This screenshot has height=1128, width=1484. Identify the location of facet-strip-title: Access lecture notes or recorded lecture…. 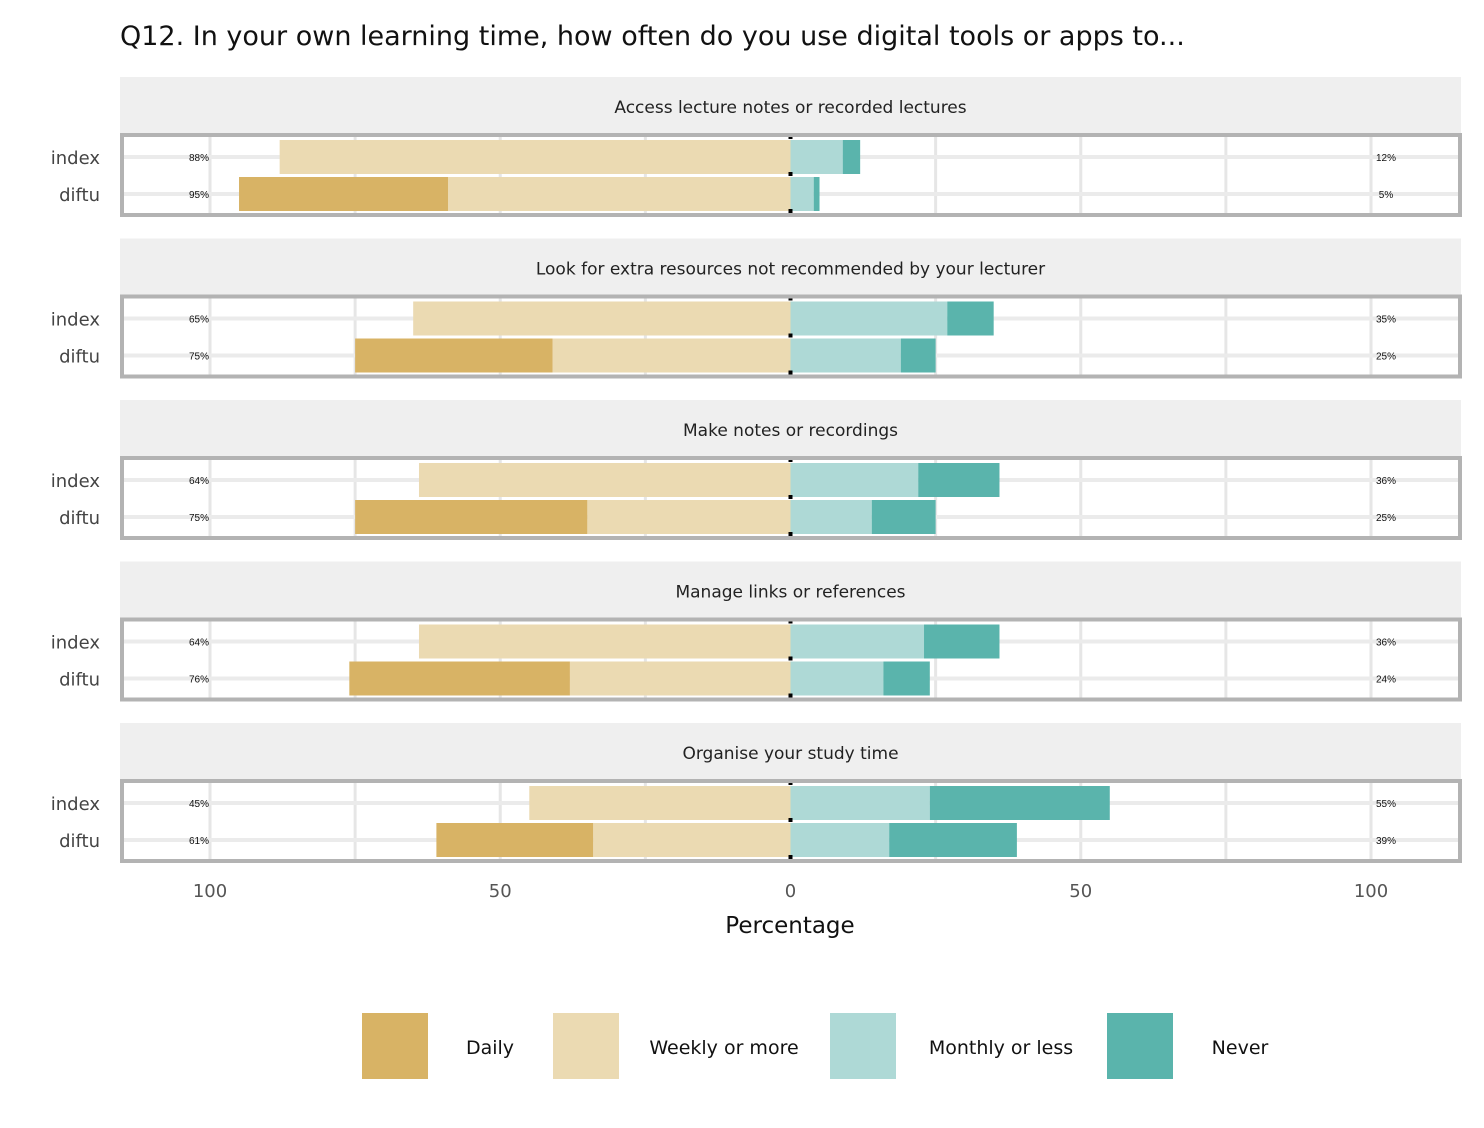
(790, 108).